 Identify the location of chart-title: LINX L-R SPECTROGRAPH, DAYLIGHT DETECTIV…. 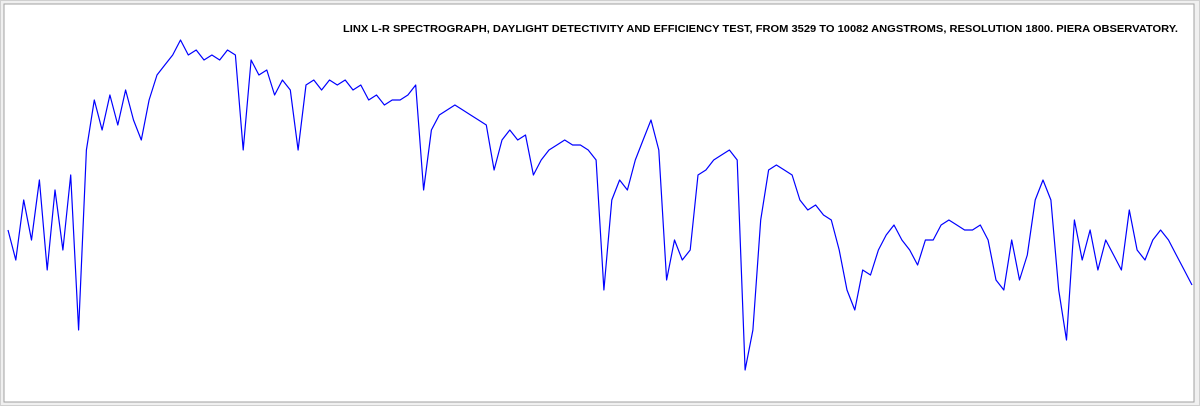
(760, 29).